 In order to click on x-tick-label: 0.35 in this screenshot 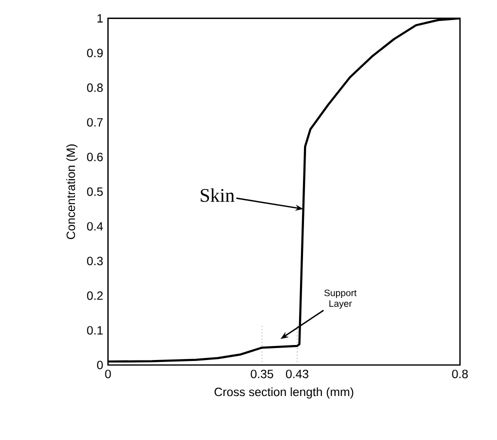, I will do `click(262, 374)`.